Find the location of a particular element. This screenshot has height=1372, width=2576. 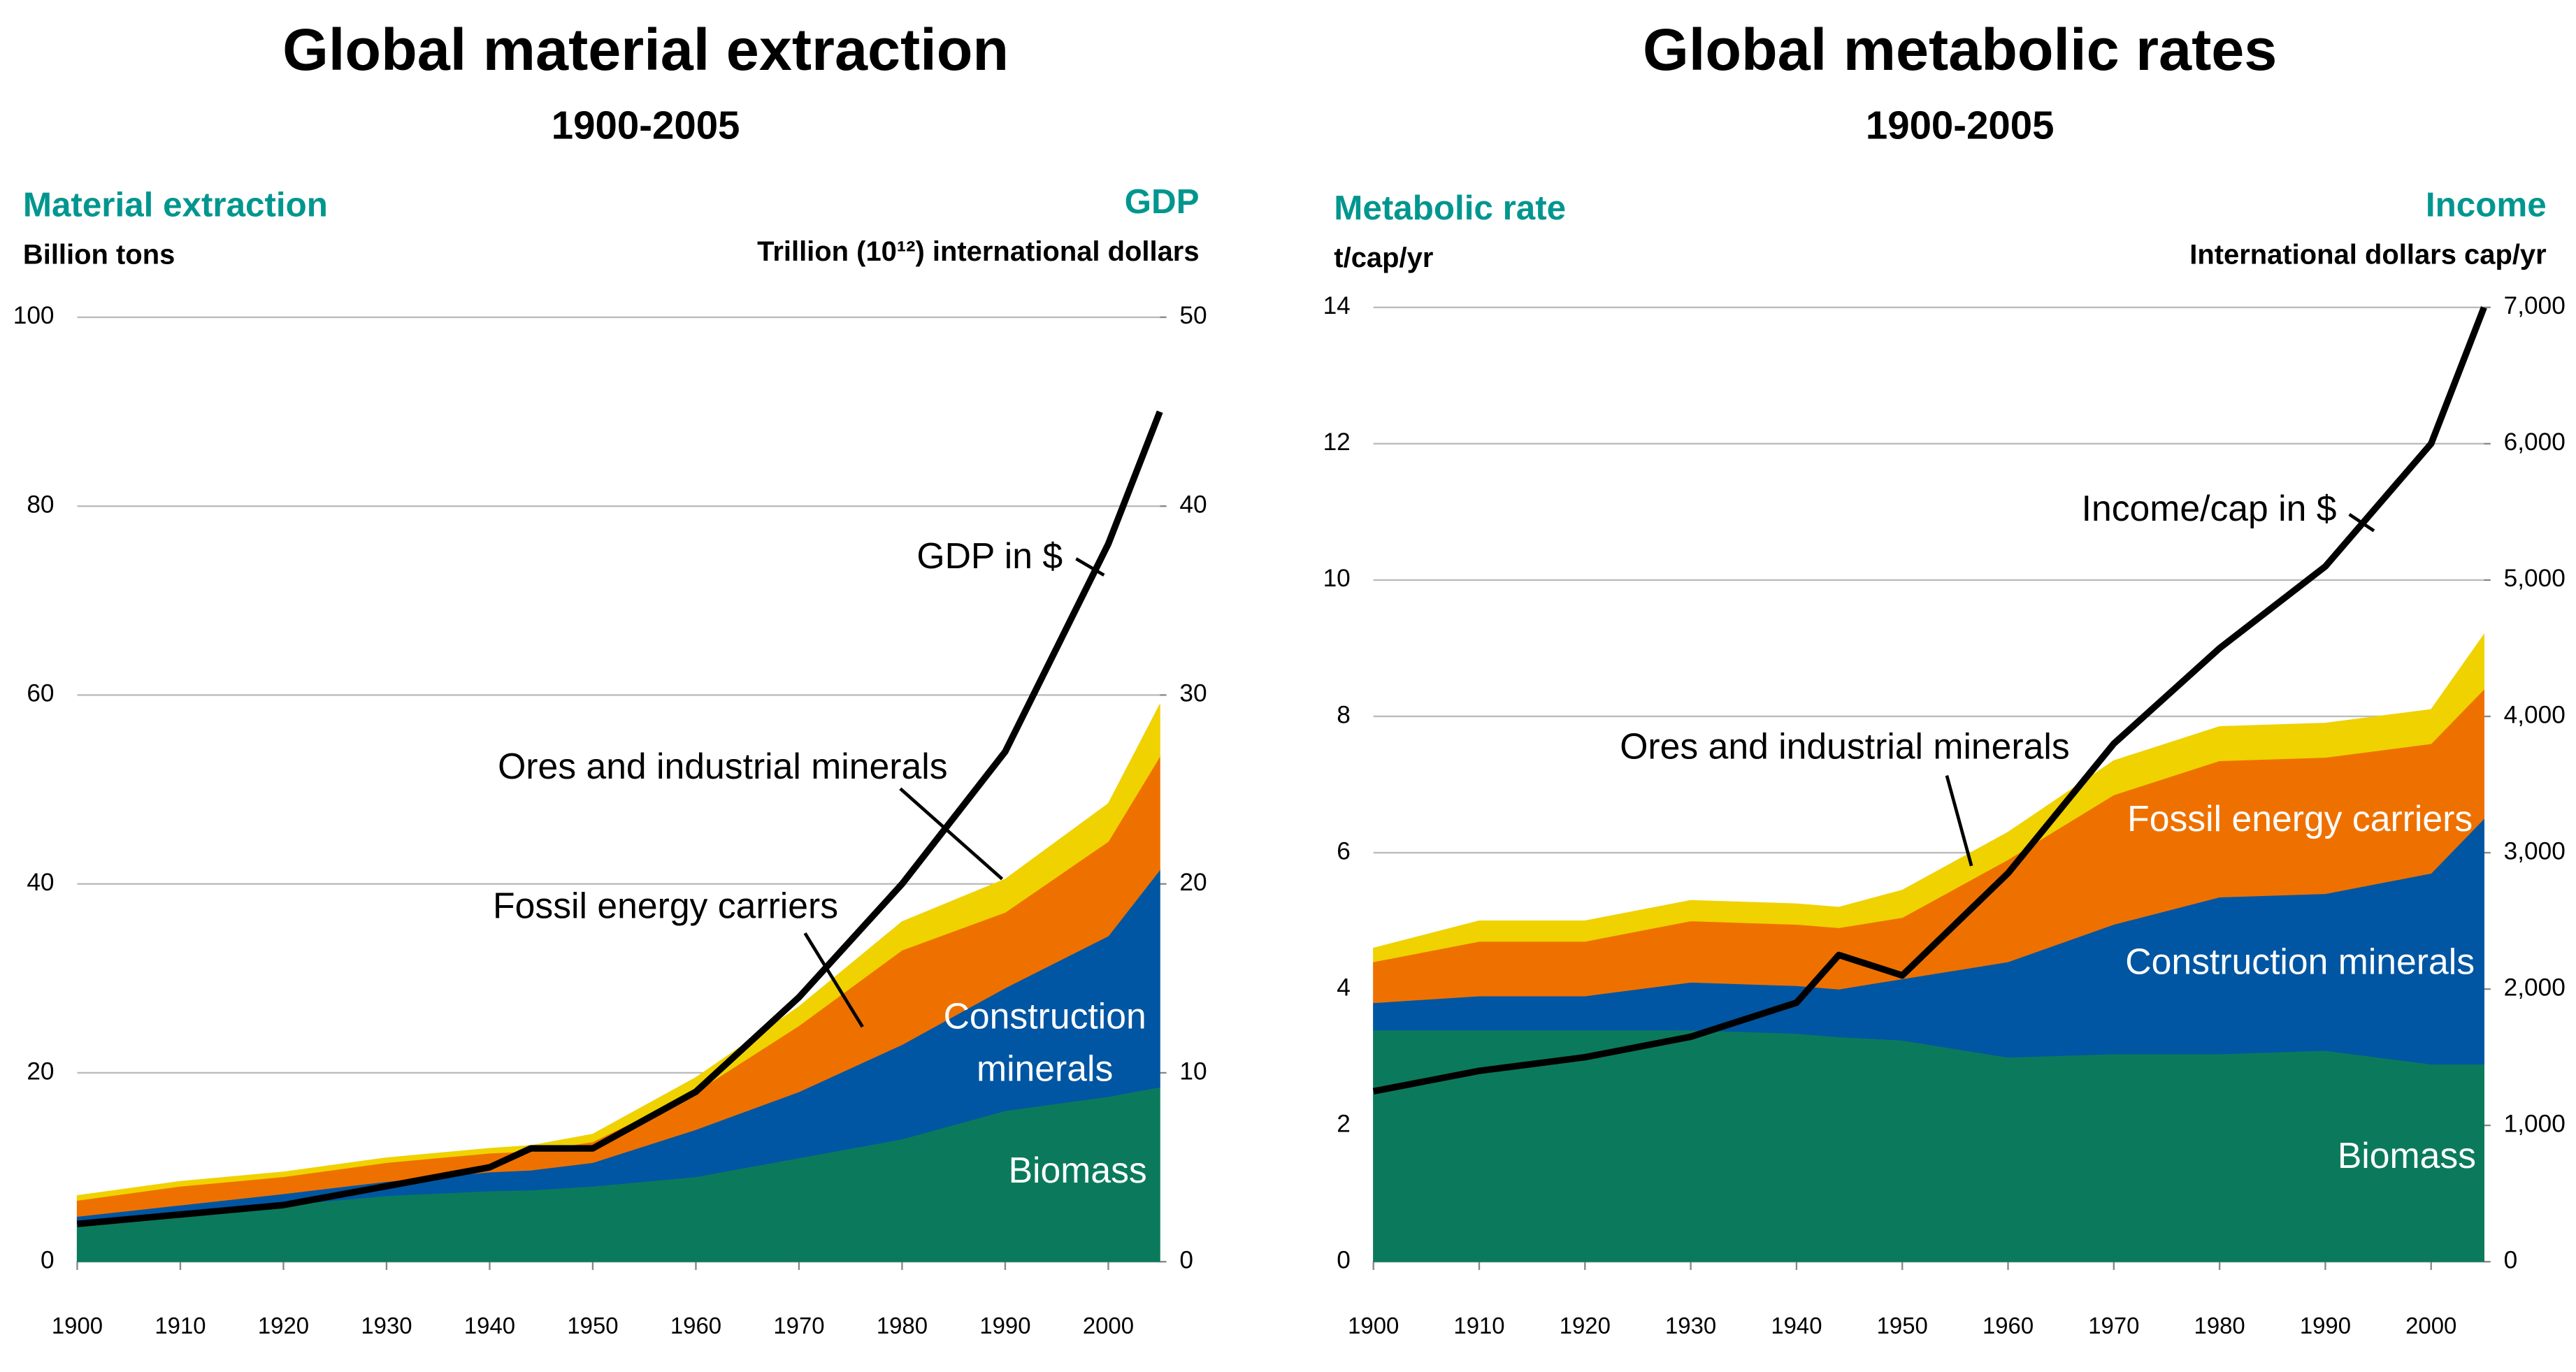

chart-title: Global metabolic rates is located at coordinates (1960, 49).